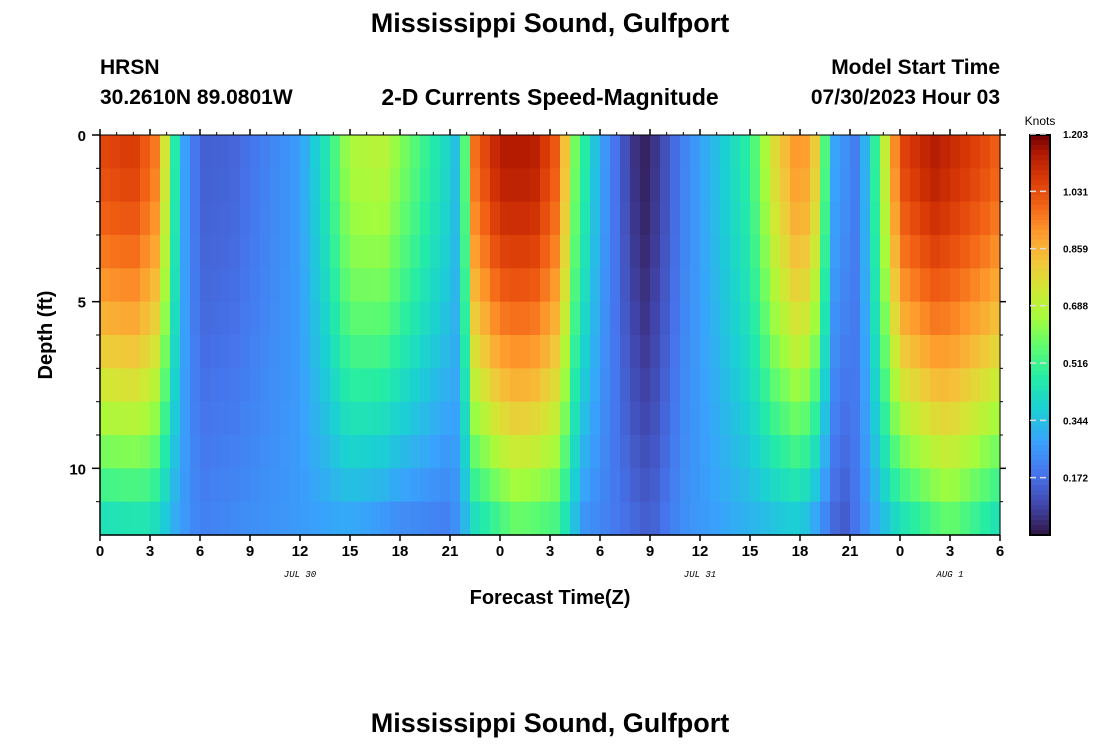  I want to click on date-label: JUL 30, so click(300, 575).